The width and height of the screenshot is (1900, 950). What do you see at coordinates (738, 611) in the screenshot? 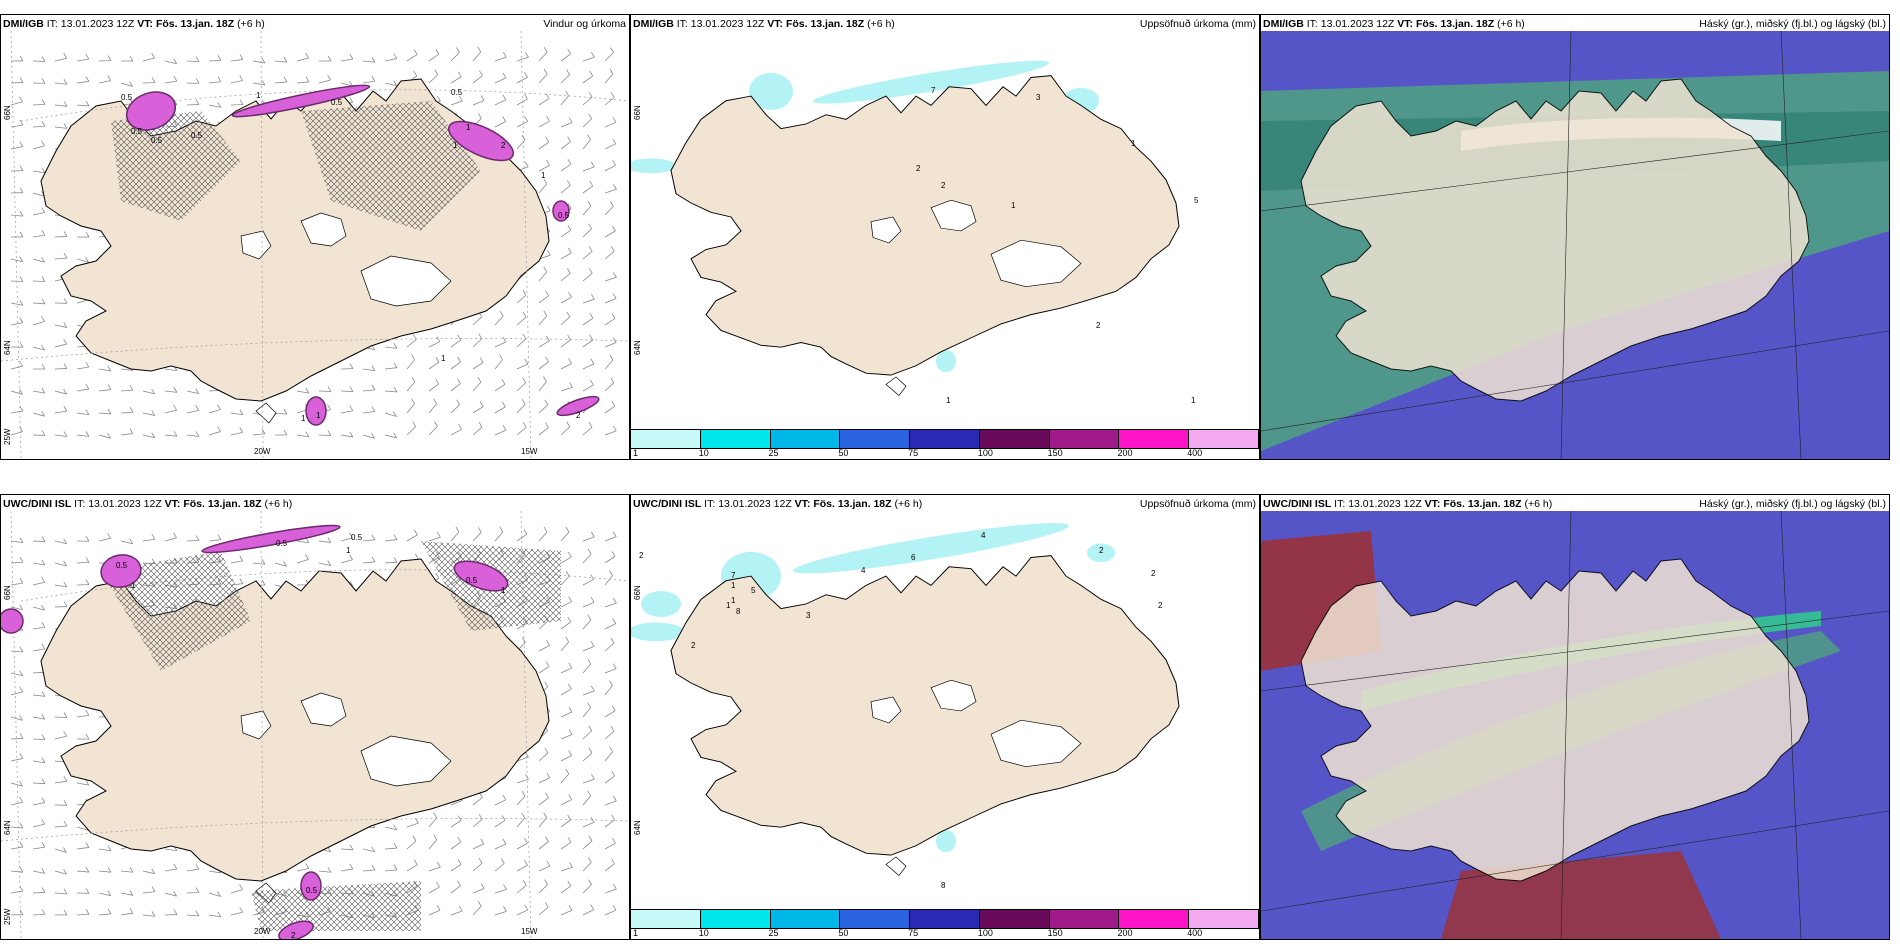
I see `contour-value-label: 8` at bounding box center [738, 611].